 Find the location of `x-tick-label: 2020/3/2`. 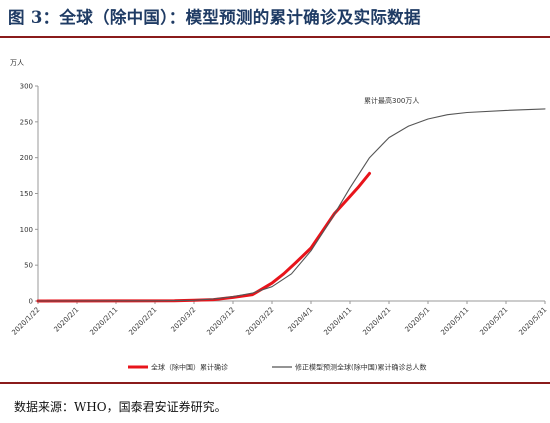

x-tick-label: 2020/3/2 is located at coordinates (184, 320).